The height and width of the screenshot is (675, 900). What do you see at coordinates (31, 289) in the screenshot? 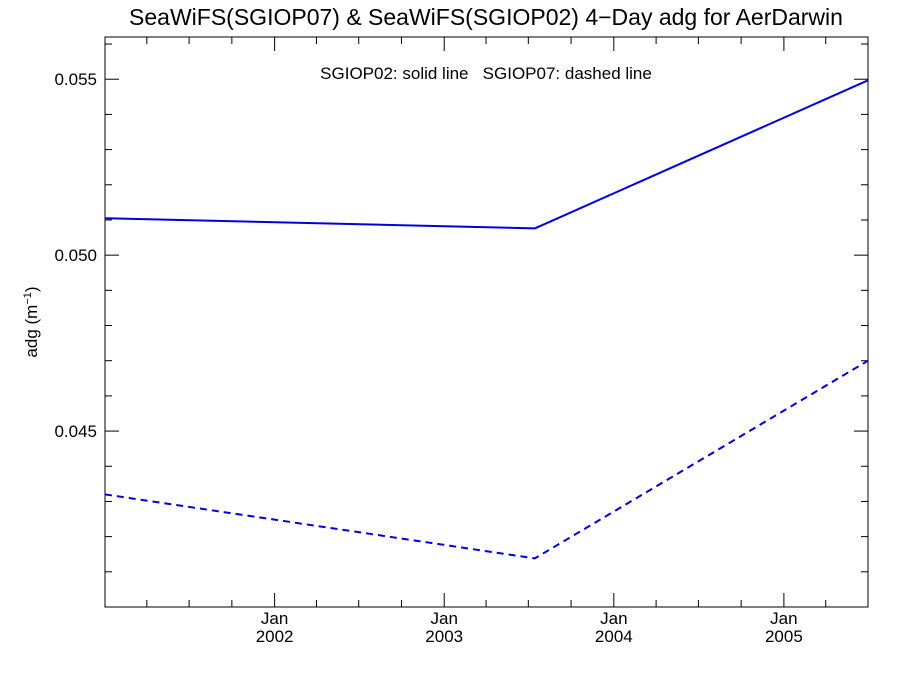
I see `y-axis-label-close: )` at bounding box center [31, 289].